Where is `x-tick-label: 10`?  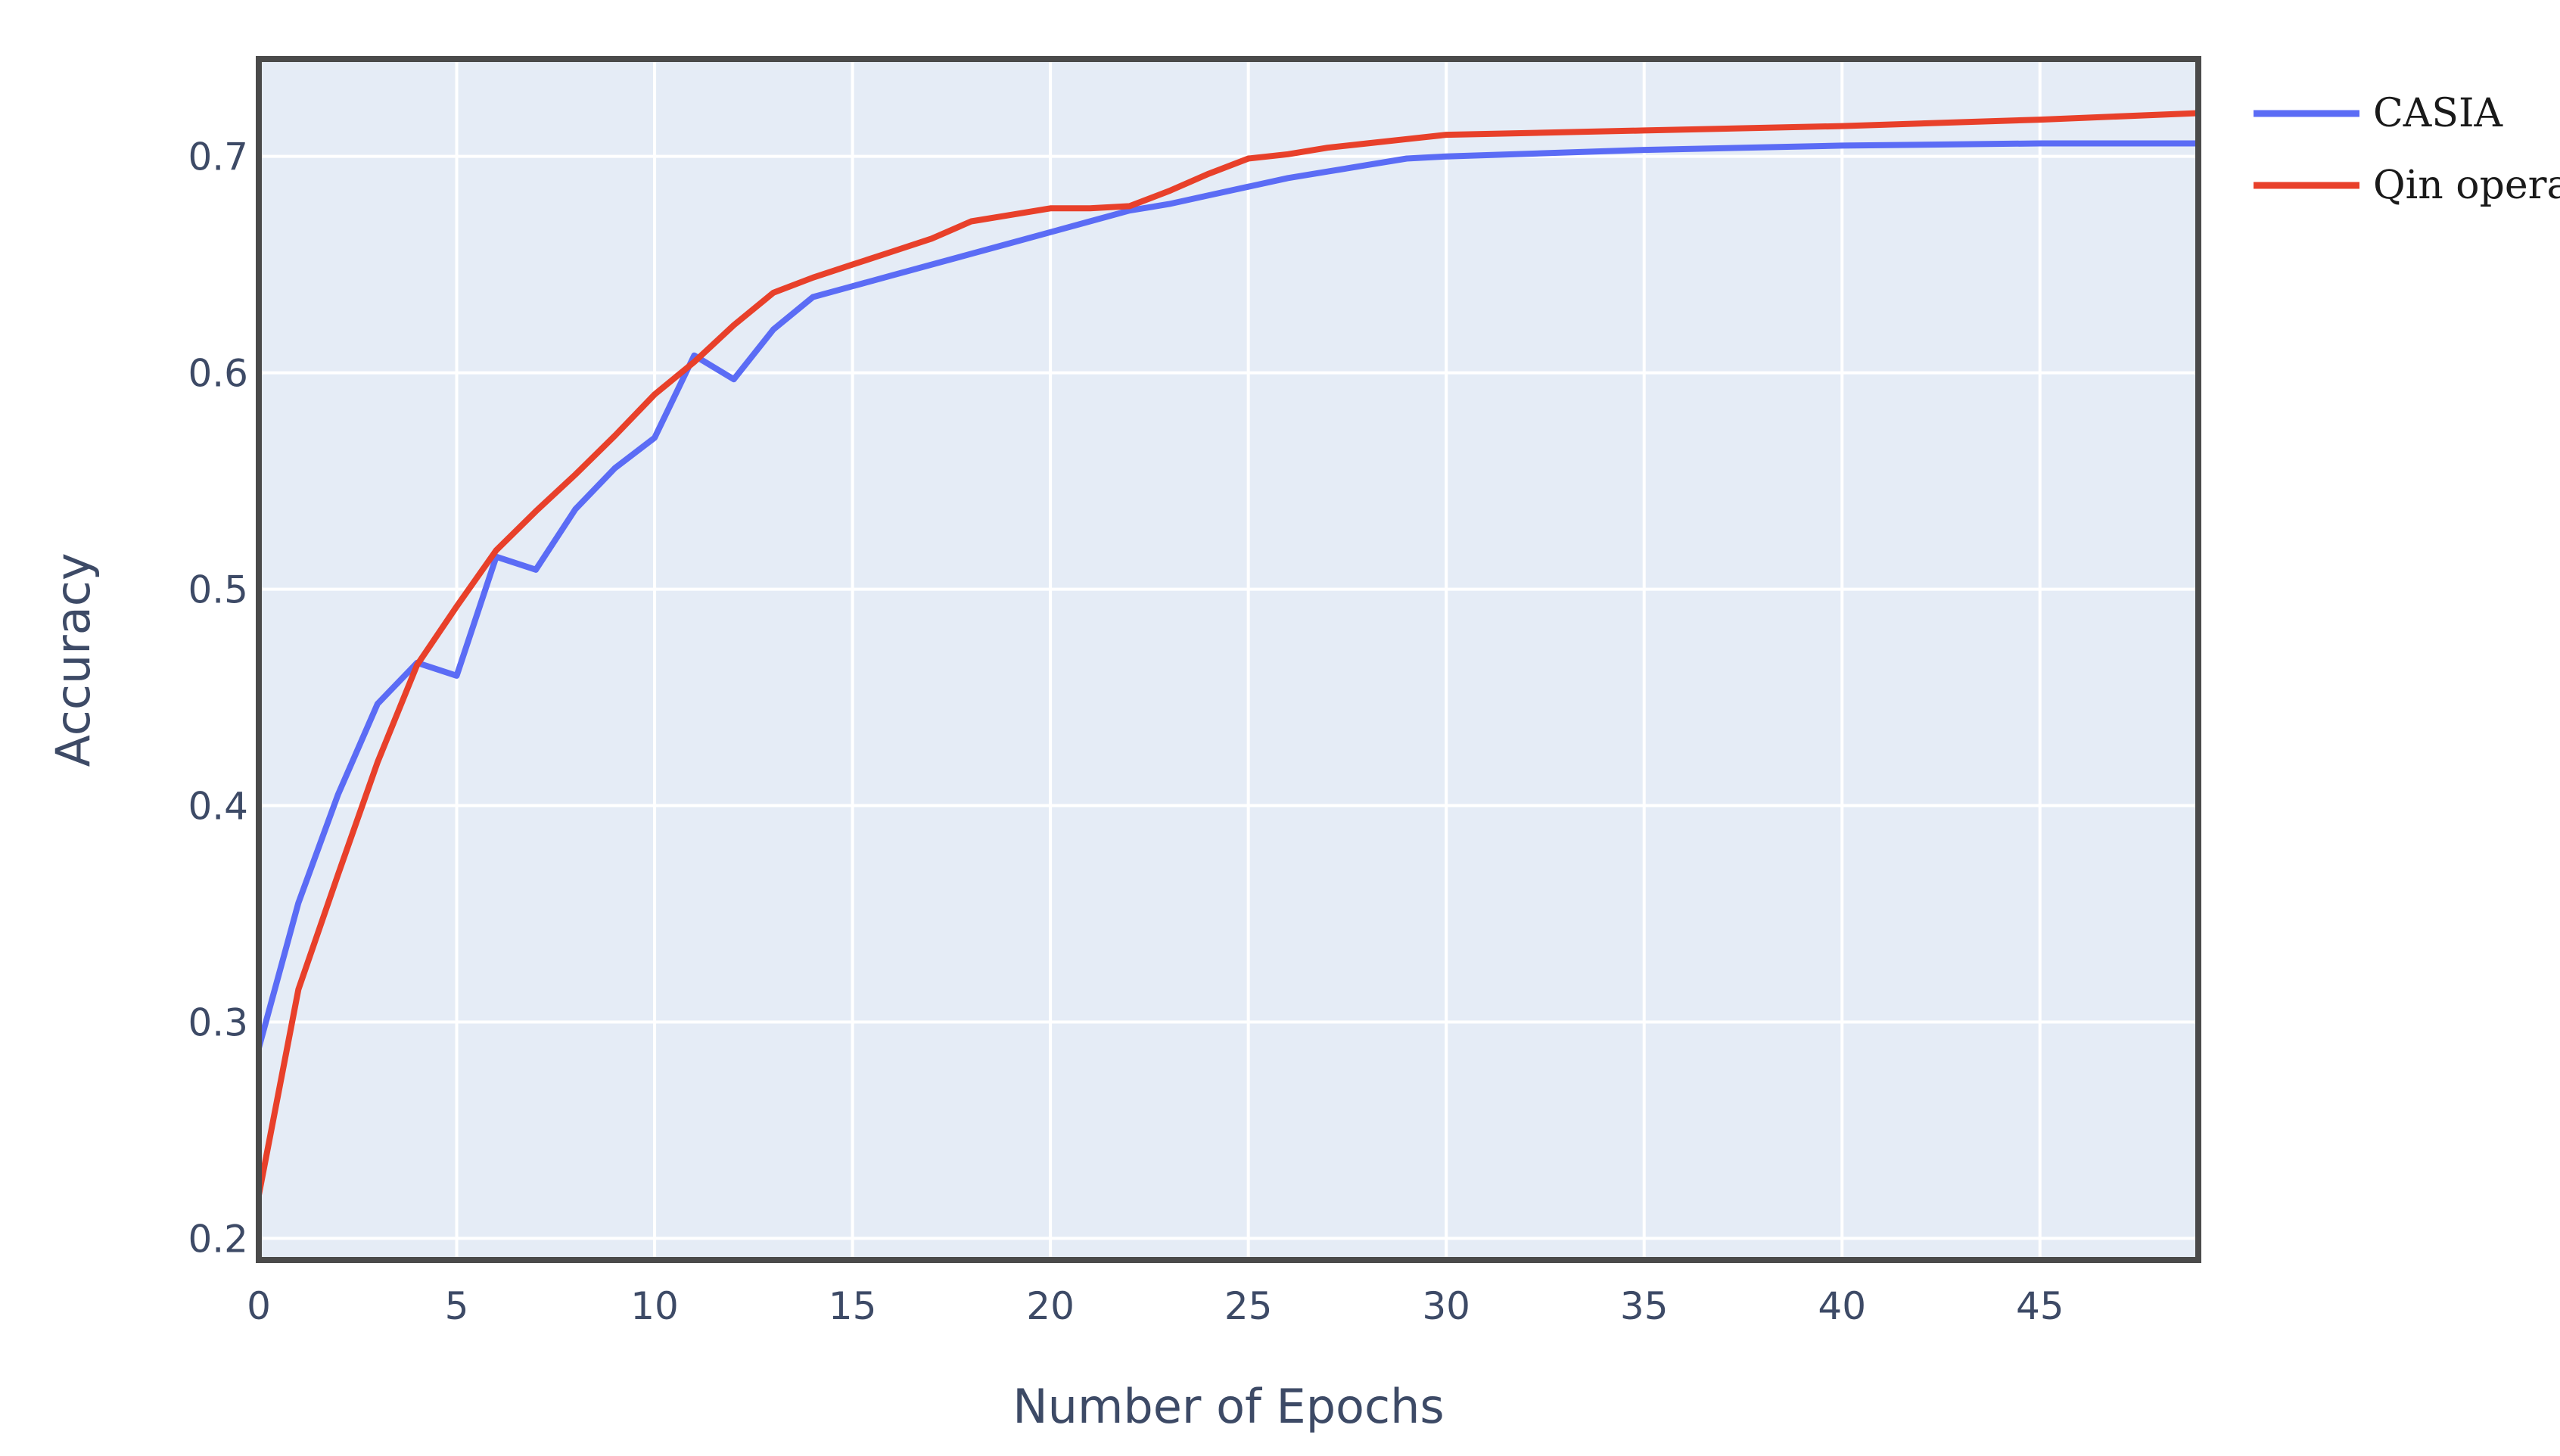
x-tick-label: 10 is located at coordinates (654, 1306).